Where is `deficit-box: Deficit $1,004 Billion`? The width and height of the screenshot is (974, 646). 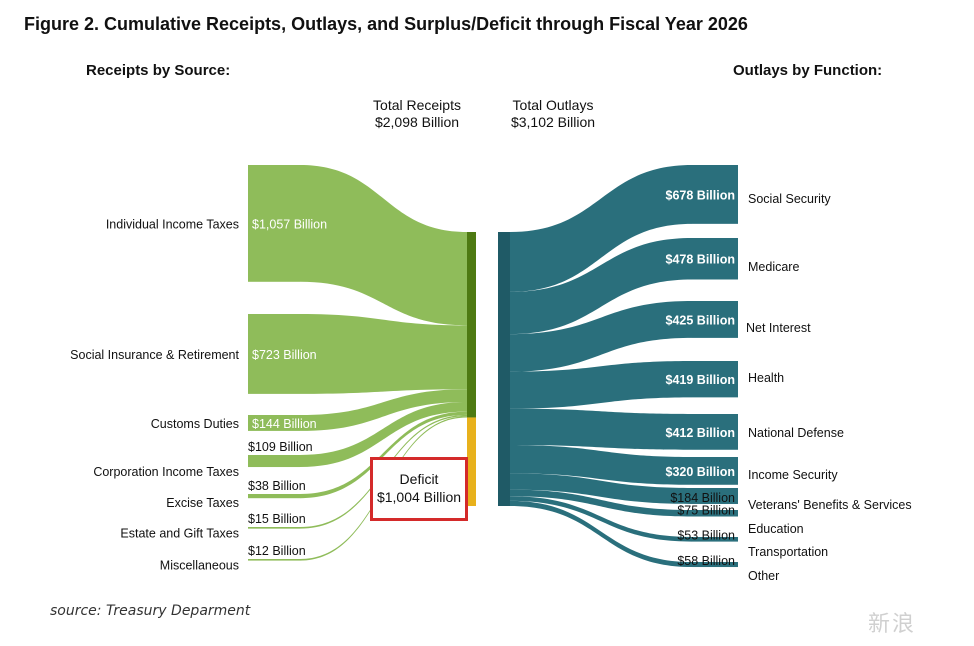
deficit-box: Deficit $1,004 Billion is located at coordinates (419, 489).